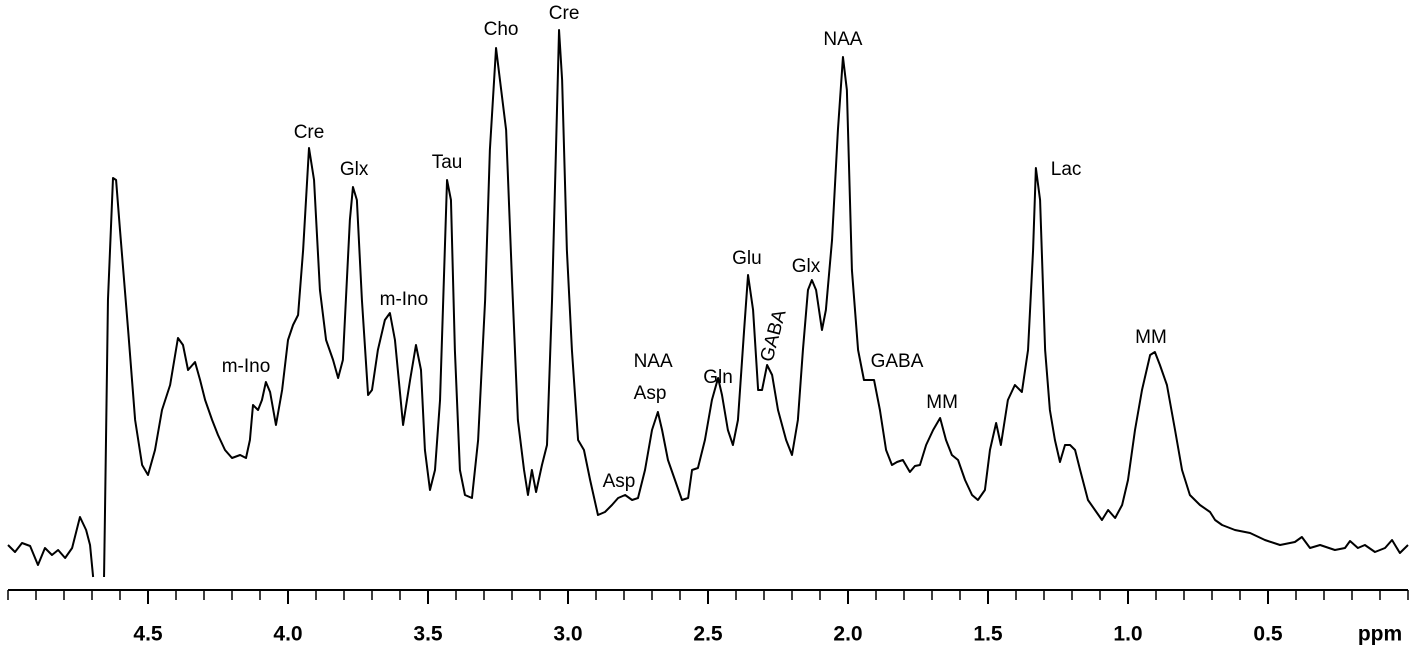  Describe the element at coordinates (1127, 634) in the screenshot. I see `x-tick-label: 1.0` at that location.